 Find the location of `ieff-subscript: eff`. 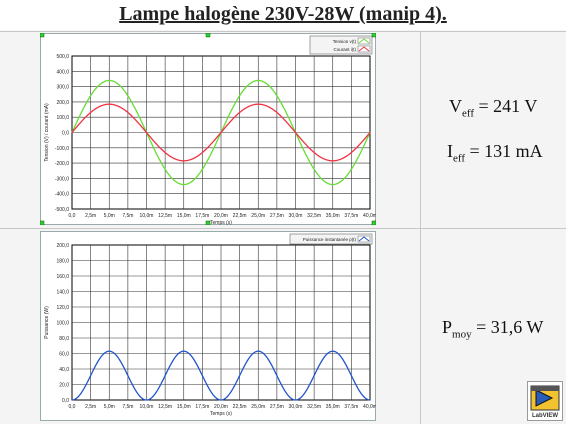

ieff-subscript: eff is located at coordinates (459, 158).